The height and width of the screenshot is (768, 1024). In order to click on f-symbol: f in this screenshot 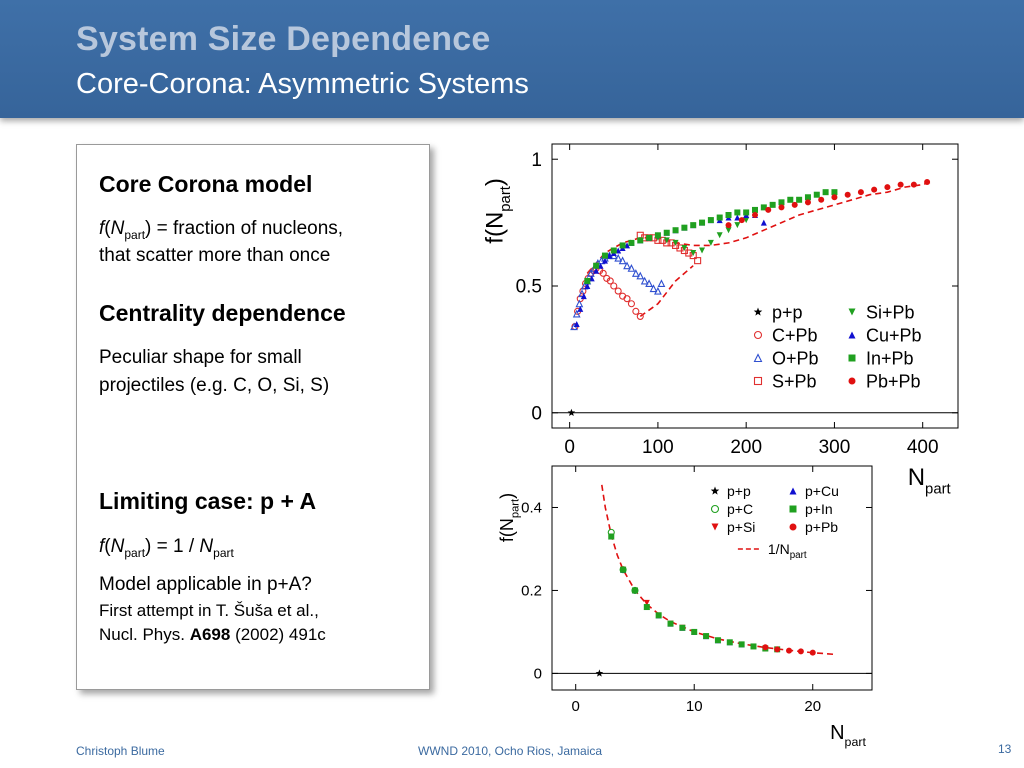, I will do `click(102, 546)`.